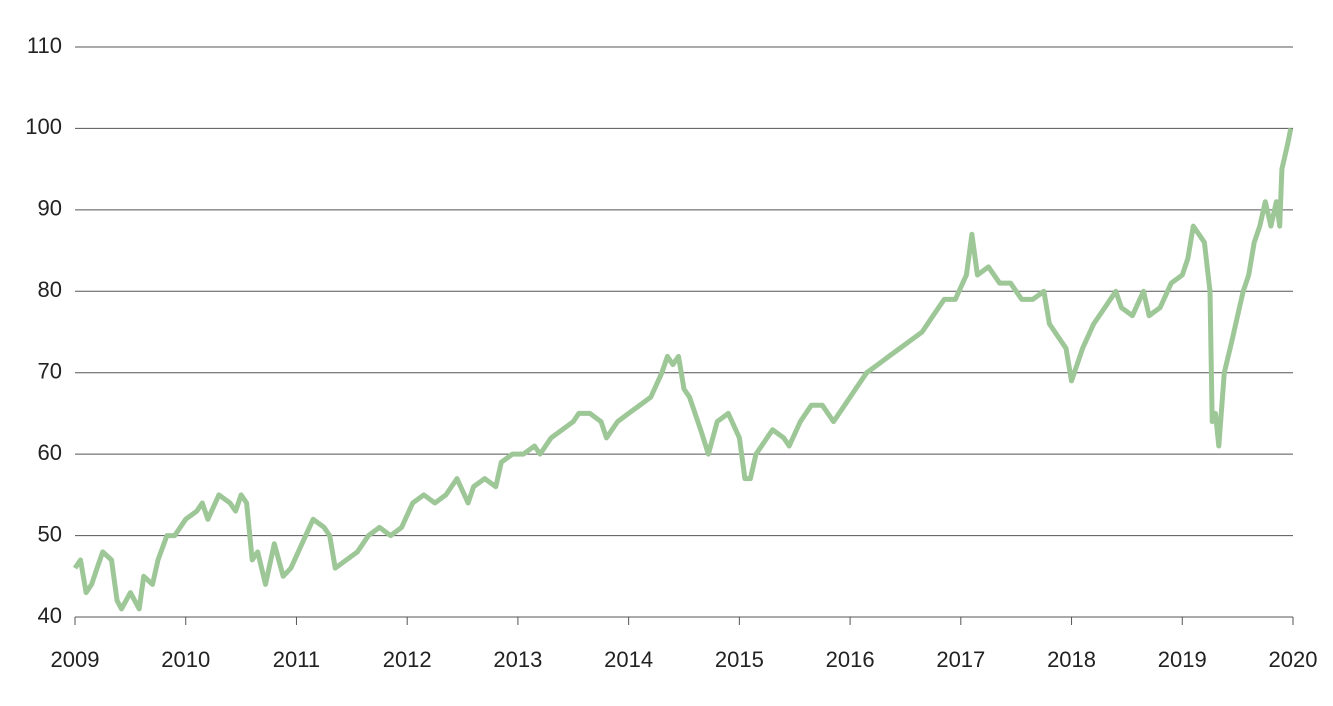 This screenshot has width=1333, height=706. I want to click on x-tick-label: 2020, so click(1293, 659).